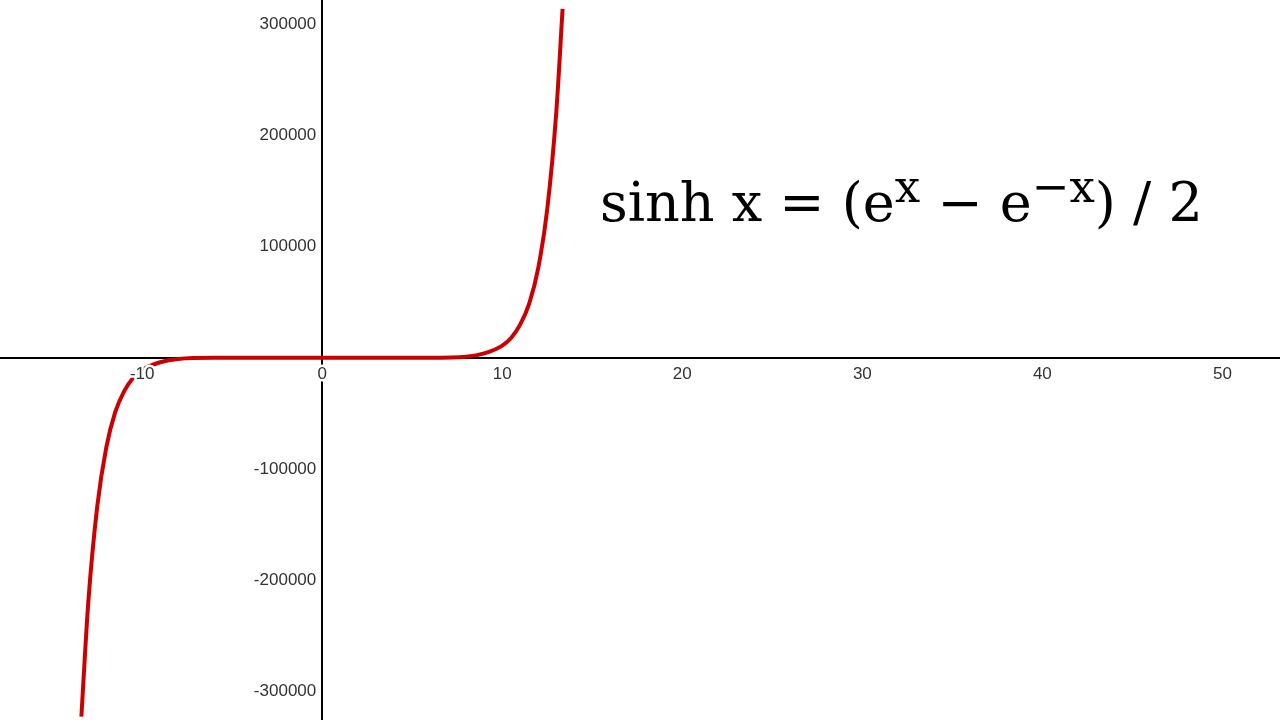 The image size is (1280, 720). Describe the element at coordinates (285, 468) in the screenshot. I see `y-tick-label: -100000` at that location.